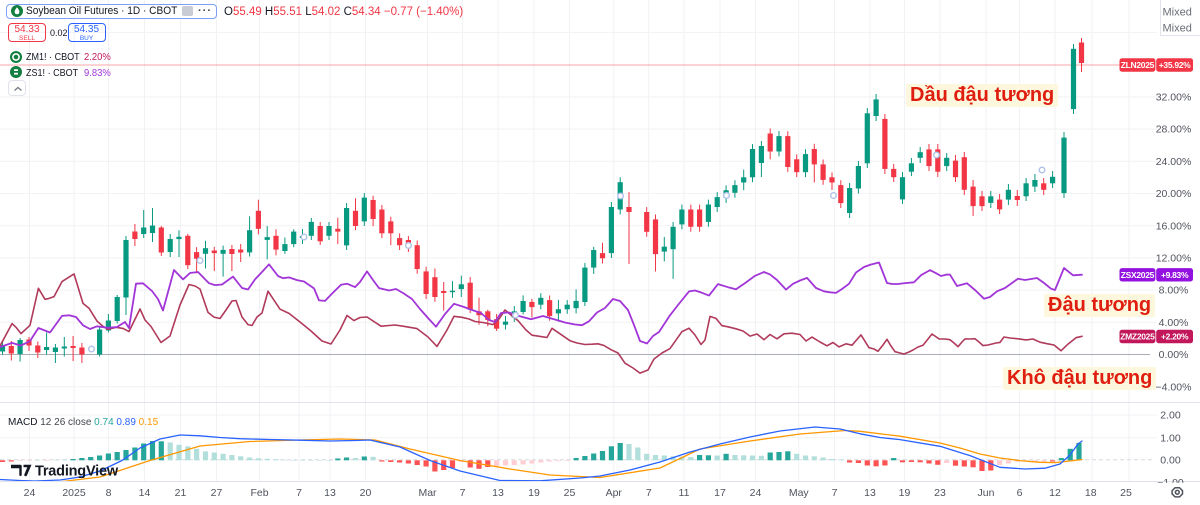  What do you see at coordinates (940, 493) in the screenshot?
I see `svg-text: 23` at bounding box center [940, 493].